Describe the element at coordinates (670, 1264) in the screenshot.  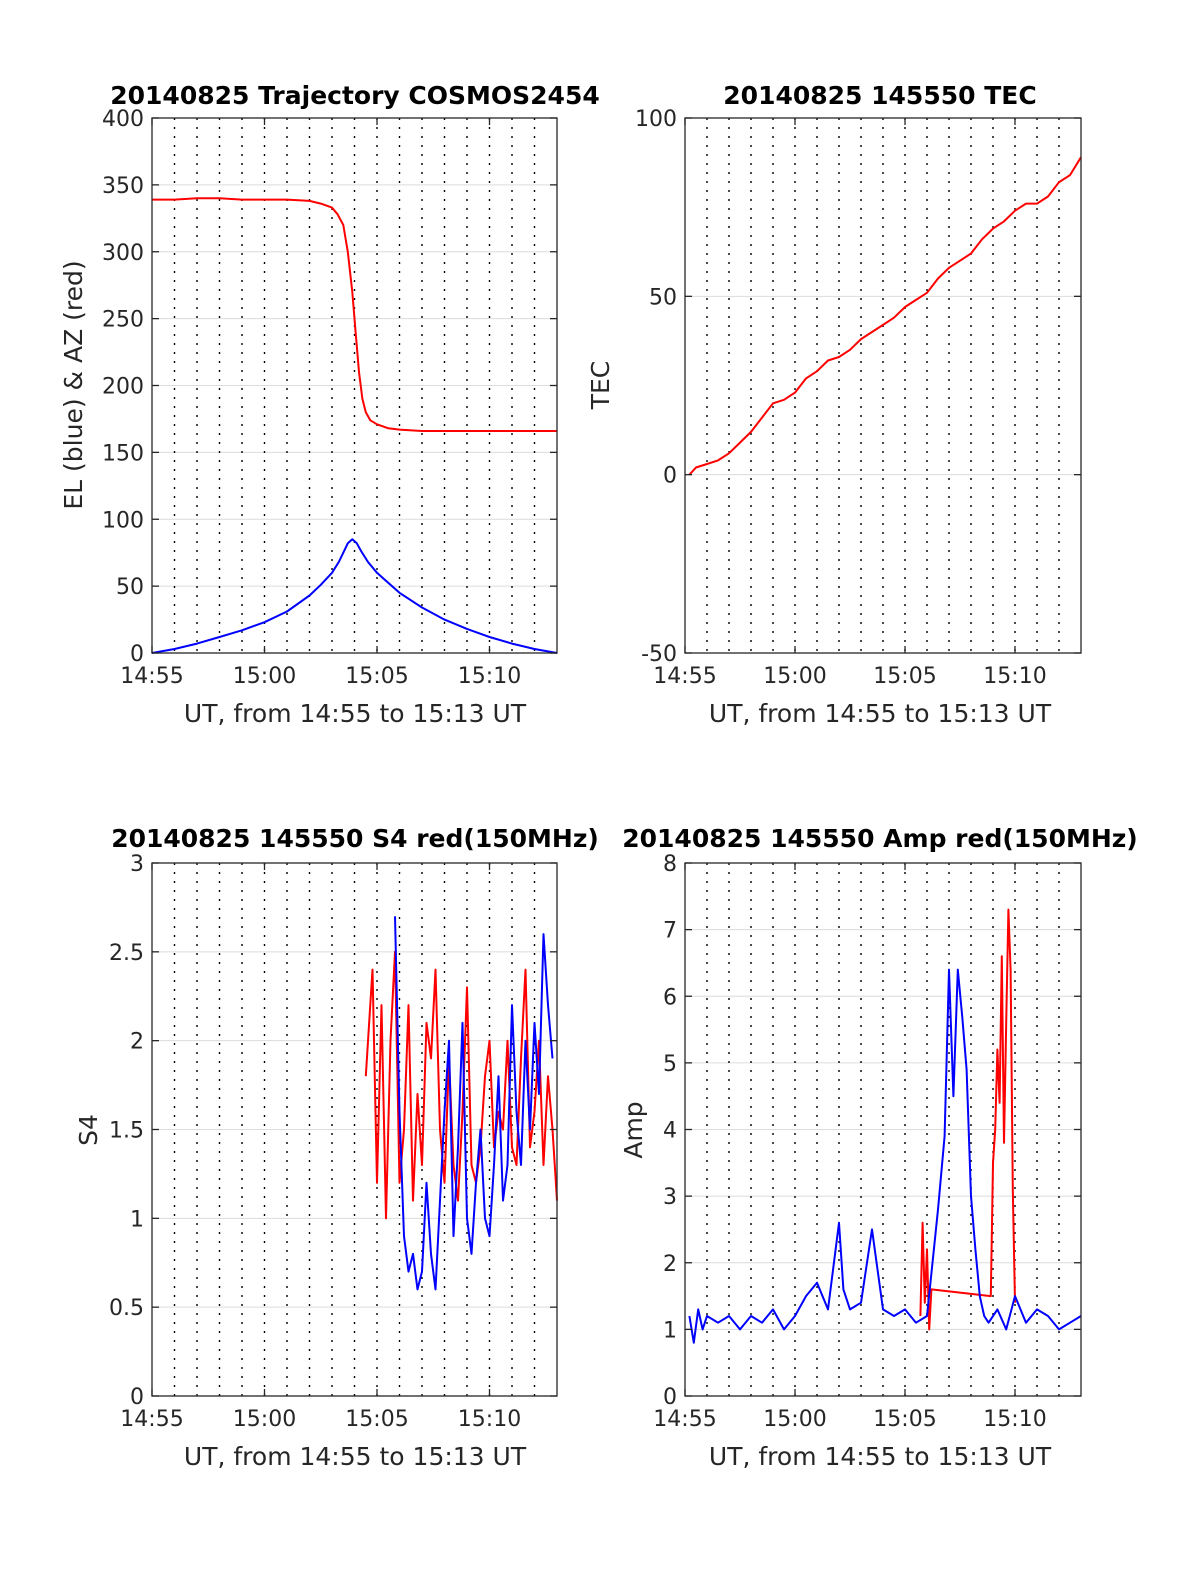
I see `amp-ytick-label-2: 2` at that location.